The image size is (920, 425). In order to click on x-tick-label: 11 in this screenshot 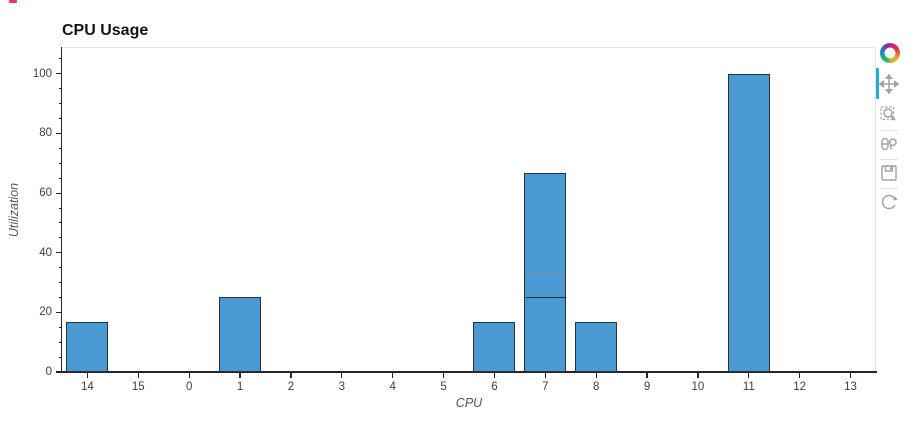, I will do `click(748, 387)`.